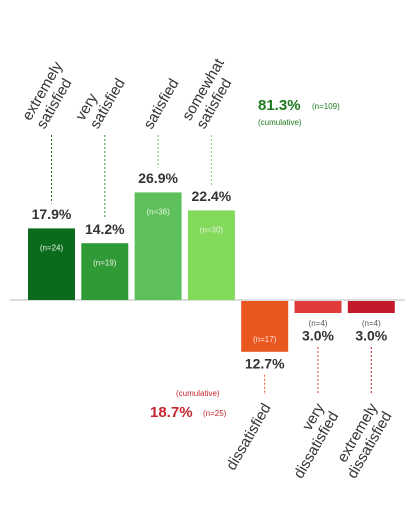  I want to click on bar-value-label: 14.2%, so click(105, 229).